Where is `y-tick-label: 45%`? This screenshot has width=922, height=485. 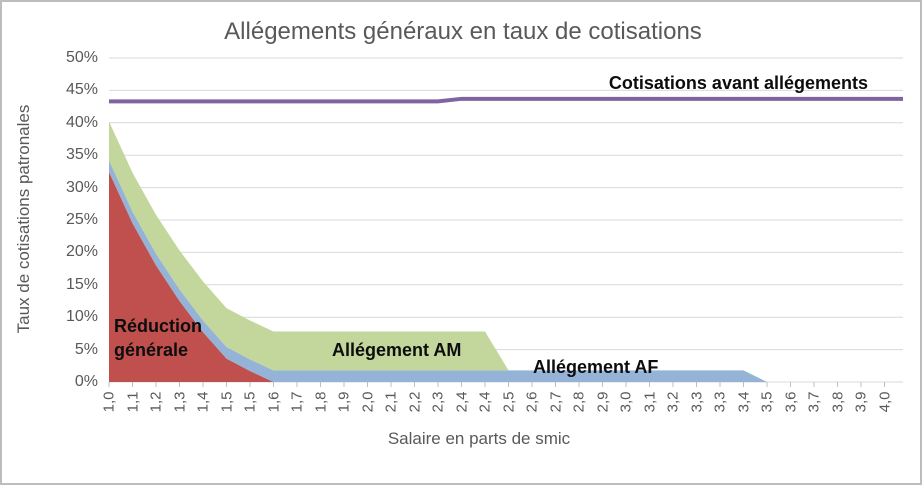 y-tick-label: 45% is located at coordinates (81, 90).